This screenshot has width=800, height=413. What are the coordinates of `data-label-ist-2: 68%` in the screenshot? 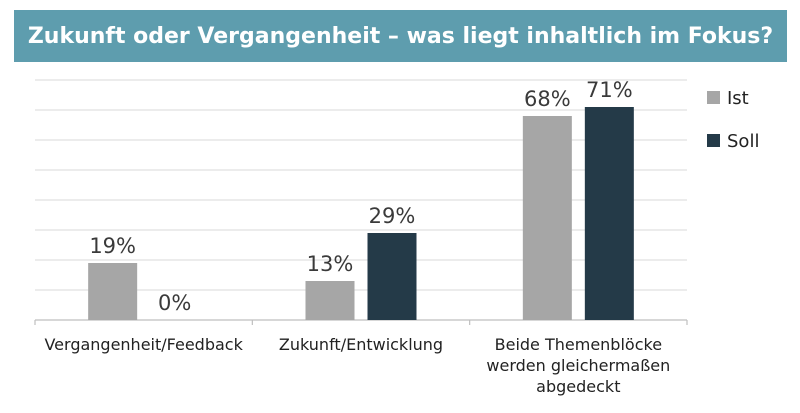 It's located at (547, 99).